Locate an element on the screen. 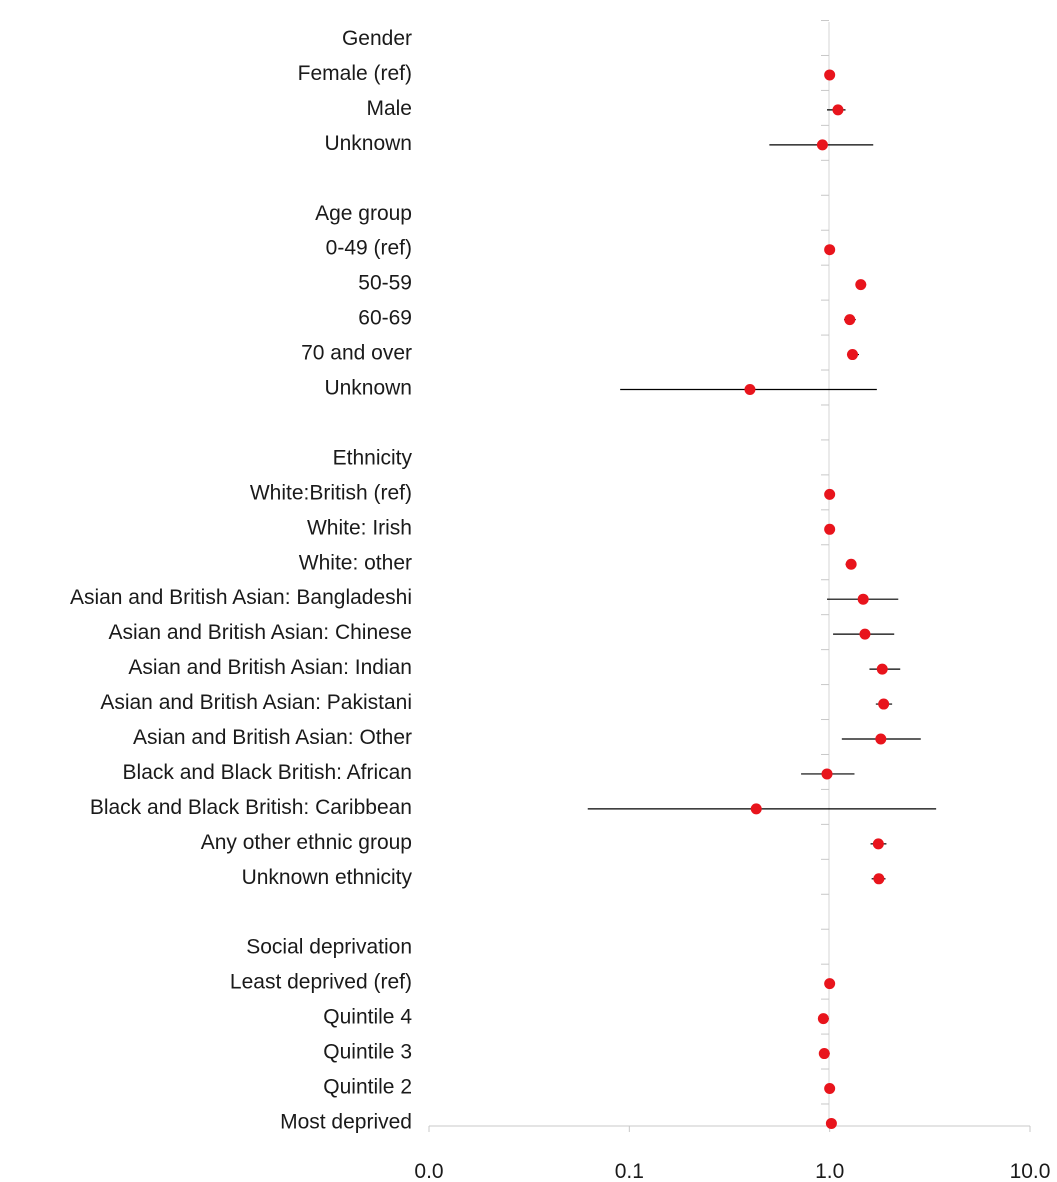 The image size is (1057, 1182). x-tick-label: 10.0 is located at coordinates (1030, 1171).